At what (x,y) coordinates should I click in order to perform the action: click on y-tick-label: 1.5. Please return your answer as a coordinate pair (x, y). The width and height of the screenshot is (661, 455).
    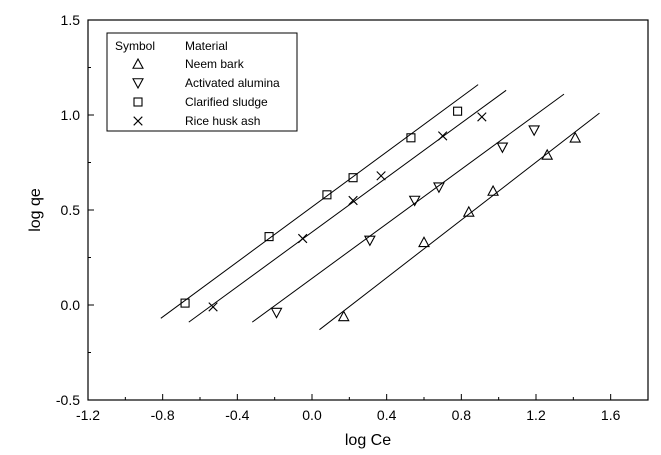
    Looking at the image, I should click on (71, 20).